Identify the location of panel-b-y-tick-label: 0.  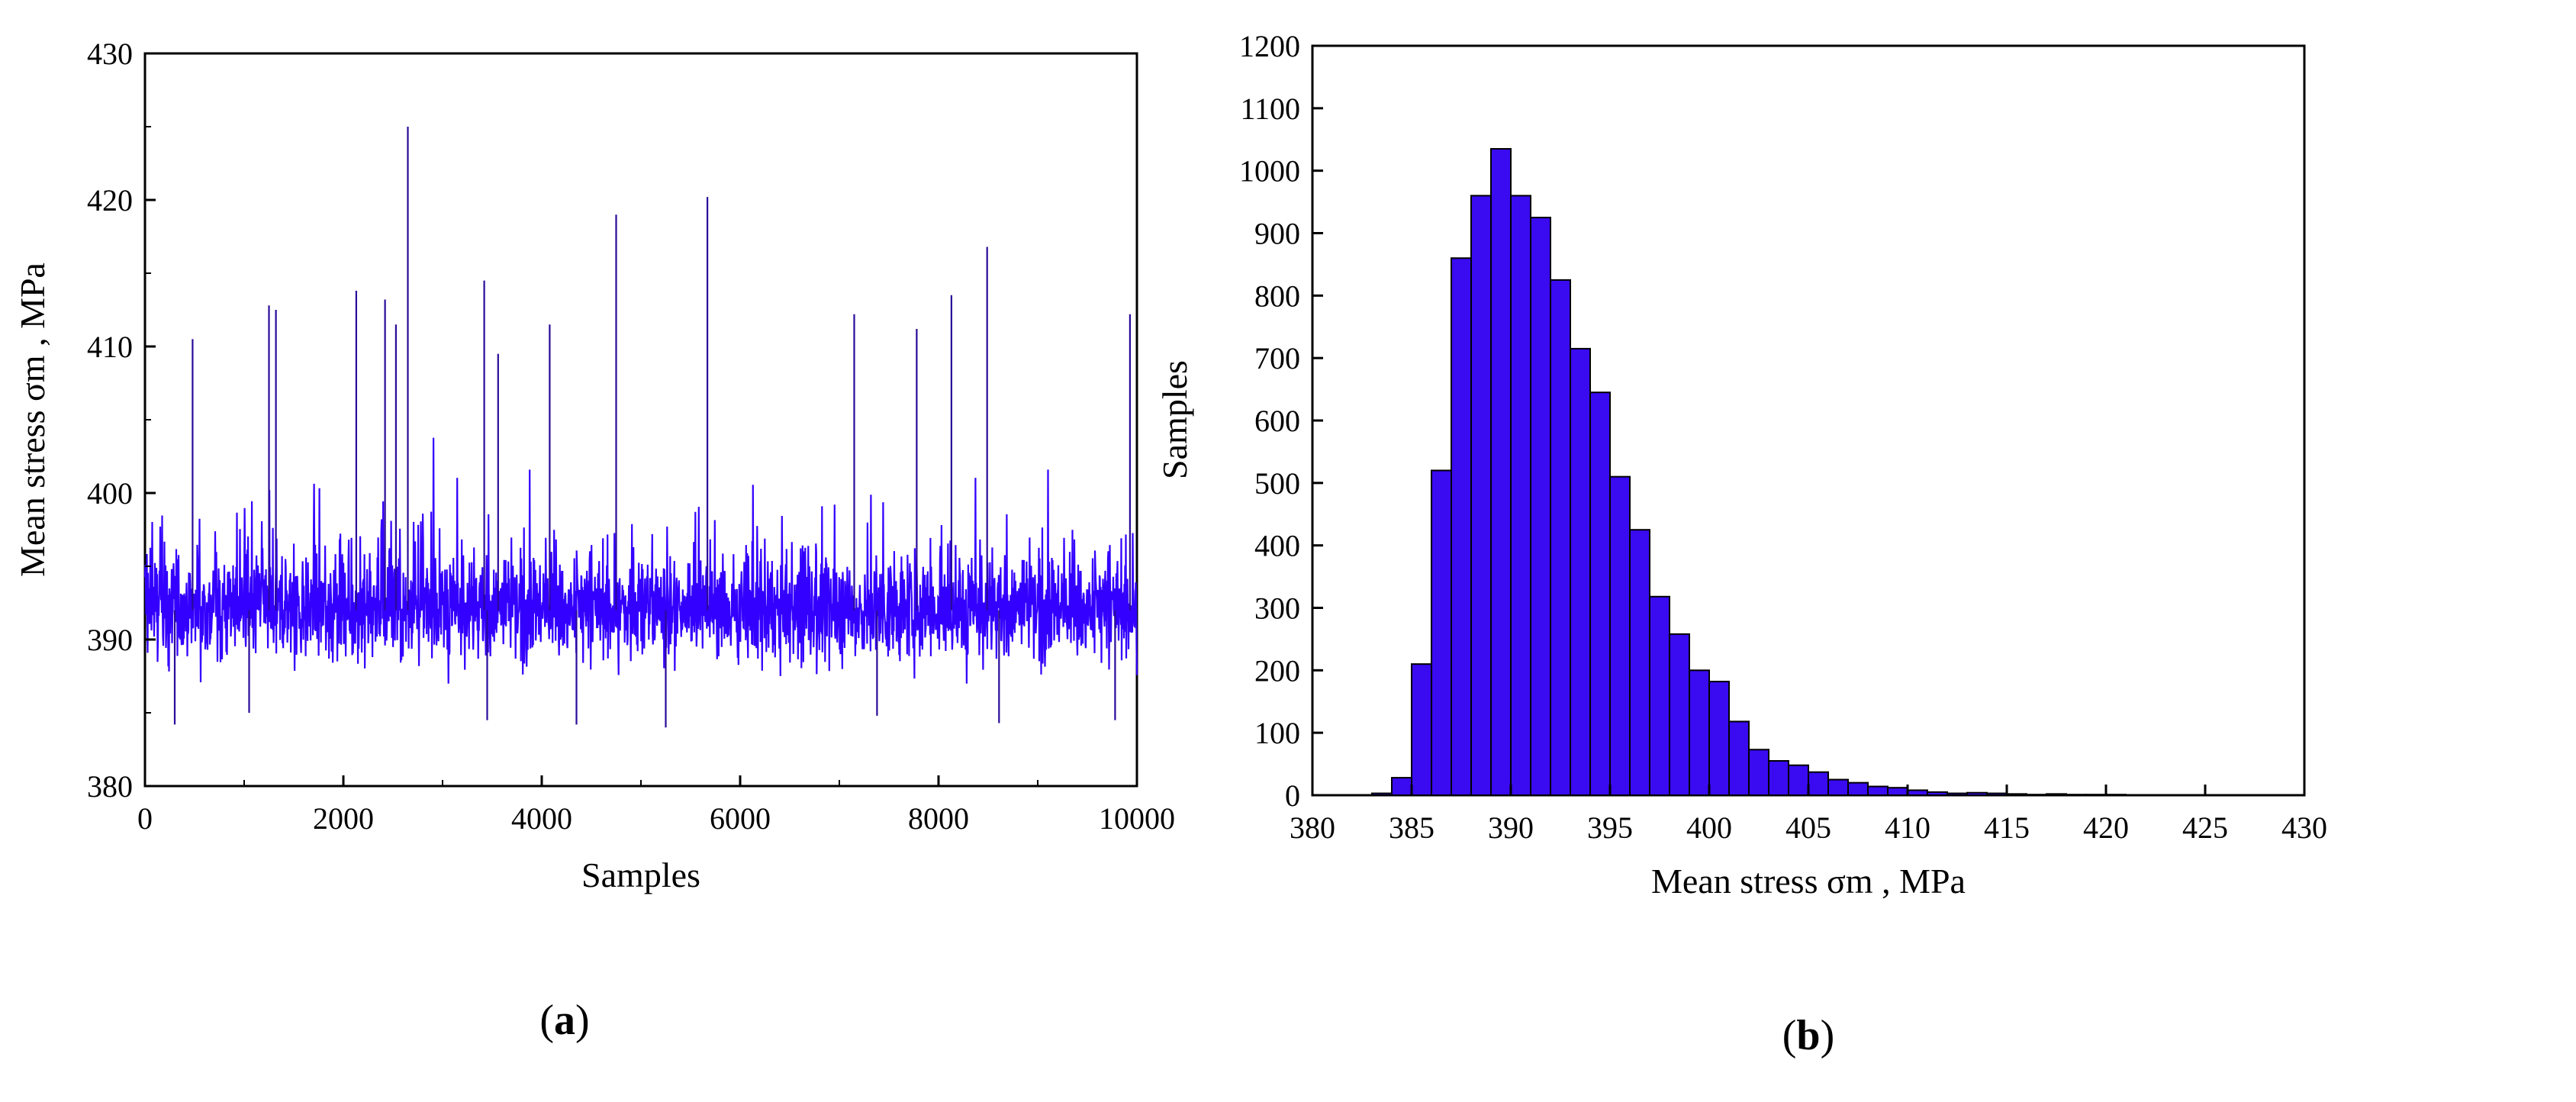
(1292, 795).